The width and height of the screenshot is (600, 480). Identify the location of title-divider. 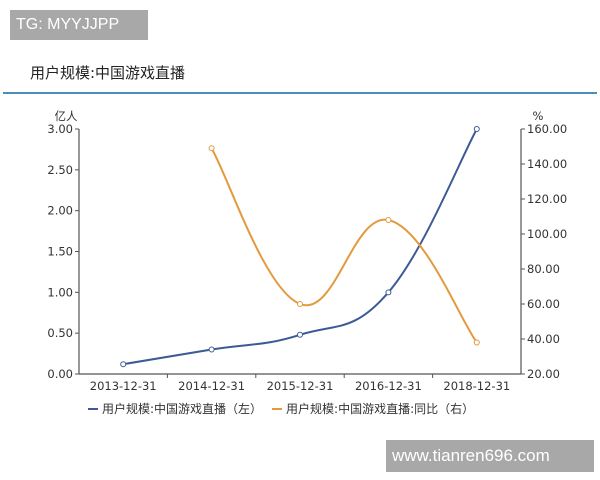
(300, 93).